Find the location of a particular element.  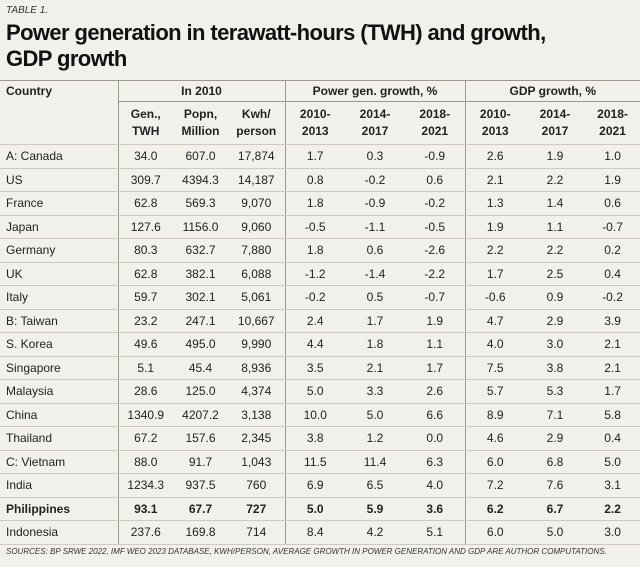

table-row: Indonesia 237.6 169.8 714 8.4 4.2 5.1 6.0 5.0 3.0 is located at coordinates (320, 532).